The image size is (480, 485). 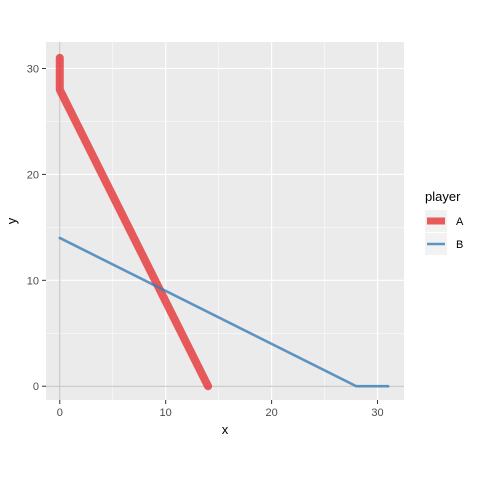 What do you see at coordinates (377, 413) in the screenshot?
I see `x-tick-label: 30` at bounding box center [377, 413].